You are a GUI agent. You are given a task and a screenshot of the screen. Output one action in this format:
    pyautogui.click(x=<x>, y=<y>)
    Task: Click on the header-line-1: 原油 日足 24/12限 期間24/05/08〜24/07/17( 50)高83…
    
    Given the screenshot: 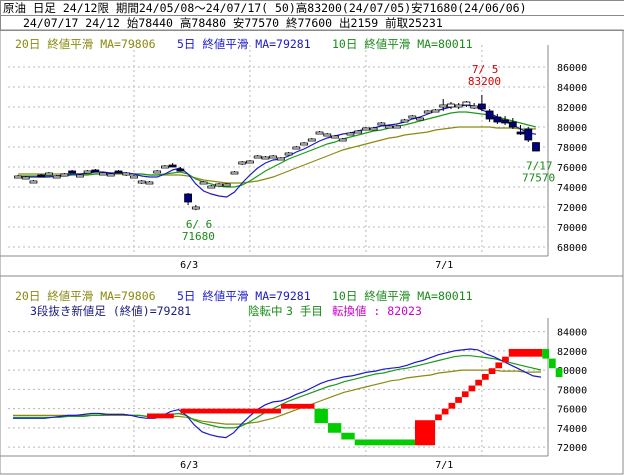 What is the action you would take?
    pyautogui.click(x=312, y=7)
    